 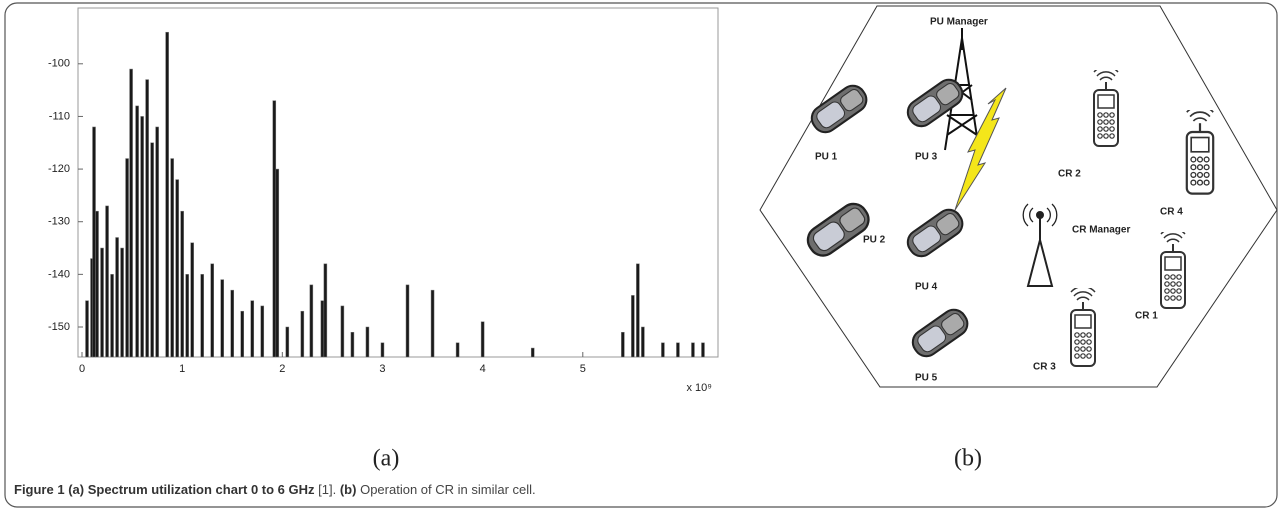 I want to click on node-label: PU 3, so click(x=926, y=157).